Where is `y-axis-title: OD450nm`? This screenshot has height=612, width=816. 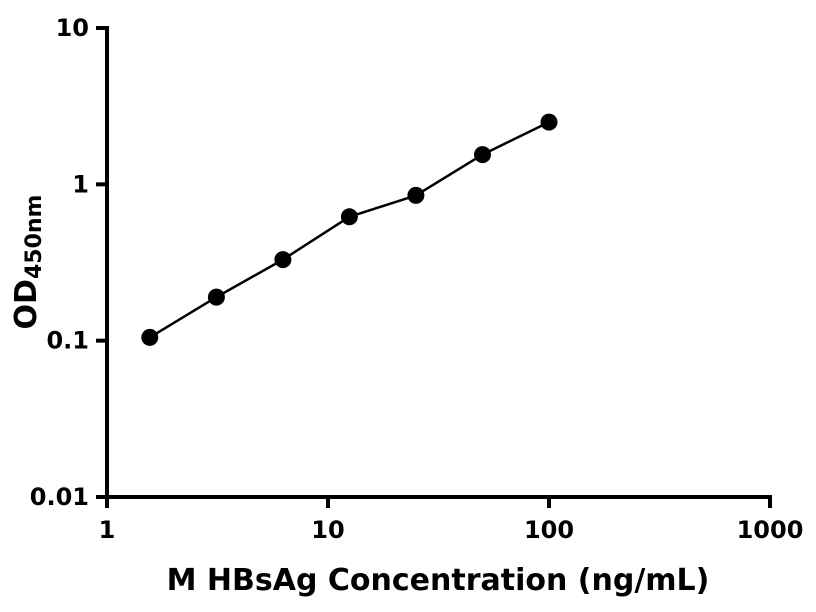 y-axis-title: OD450nm is located at coordinates (28, 262).